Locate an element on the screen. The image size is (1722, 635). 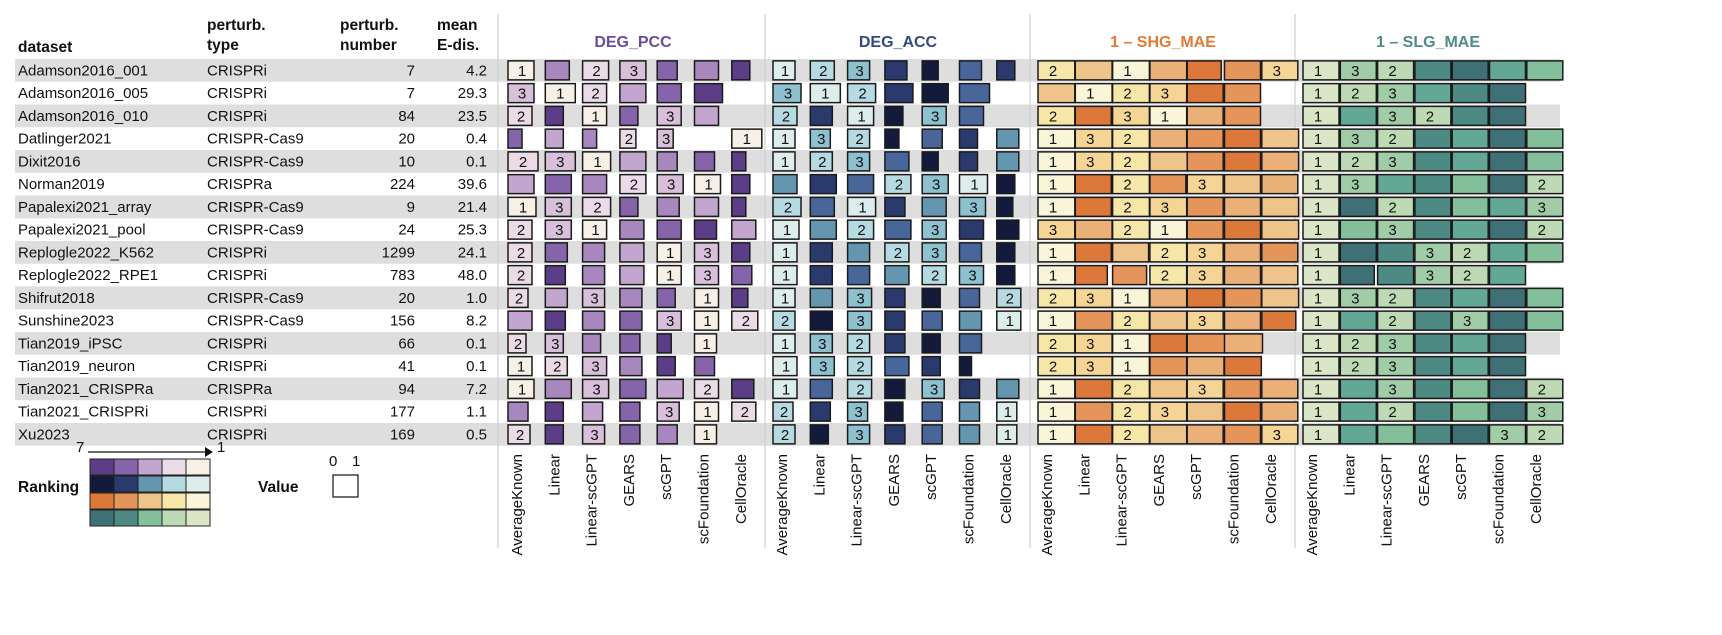
perturb-number: 224 is located at coordinates (402, 184).